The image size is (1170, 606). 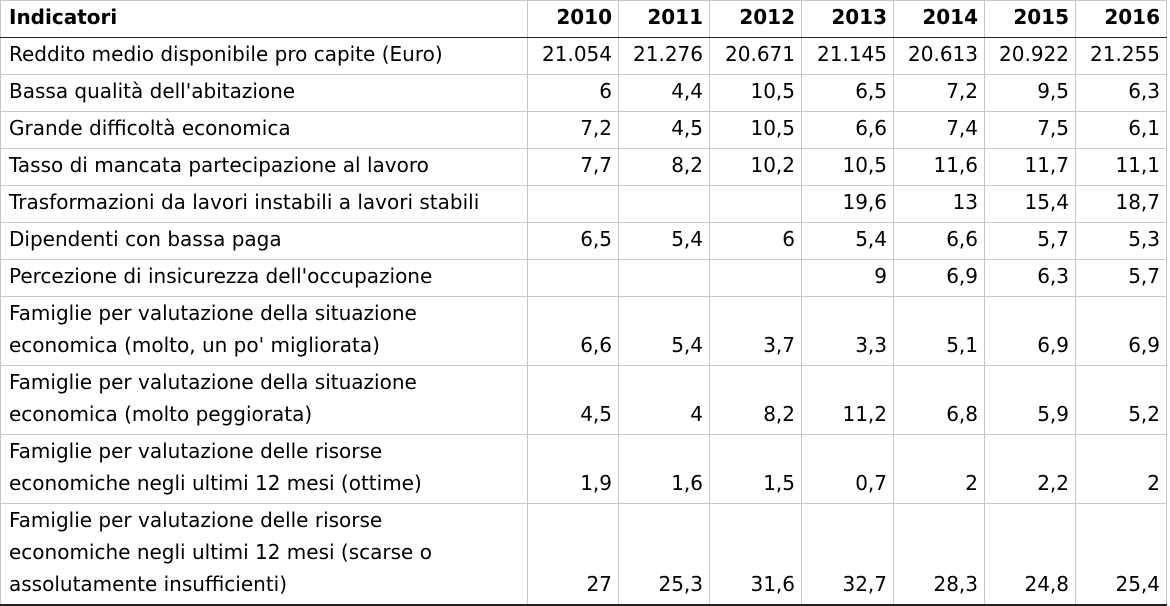 I want to click on value-cell: 9, so click(x=847, y=278).